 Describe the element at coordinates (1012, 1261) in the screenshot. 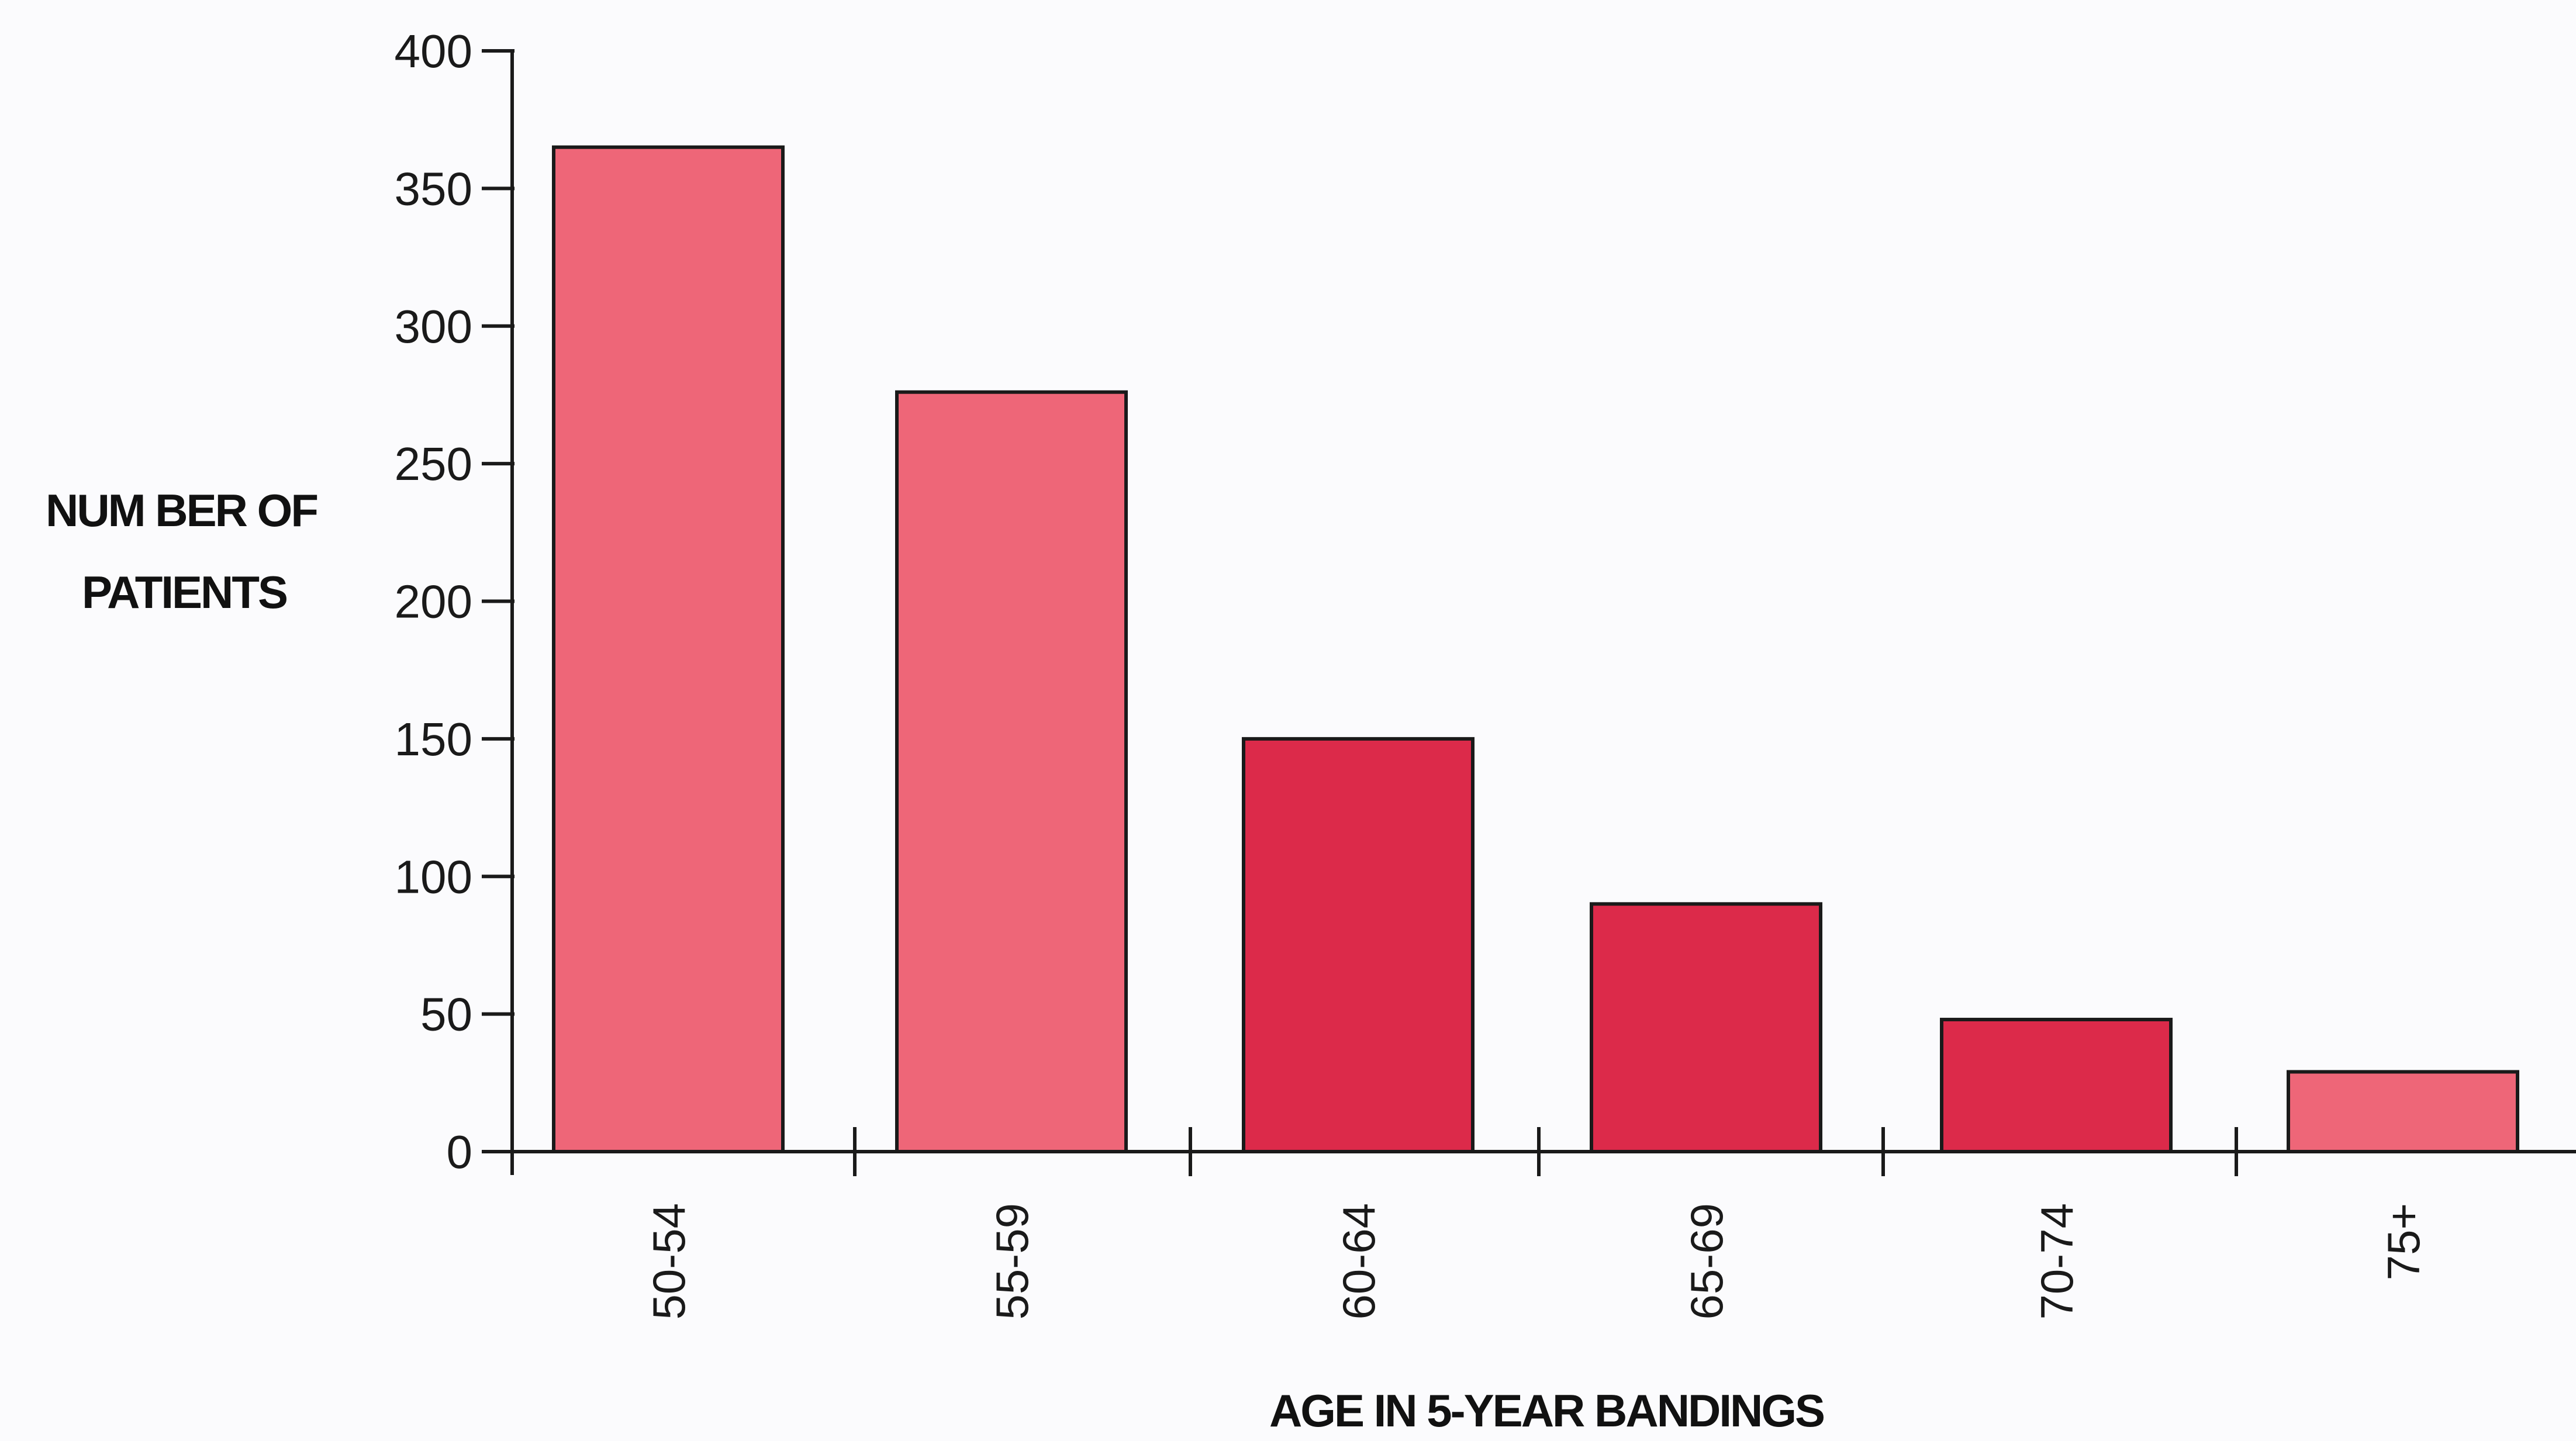

I see `x-category-label: 55-59` at that location.